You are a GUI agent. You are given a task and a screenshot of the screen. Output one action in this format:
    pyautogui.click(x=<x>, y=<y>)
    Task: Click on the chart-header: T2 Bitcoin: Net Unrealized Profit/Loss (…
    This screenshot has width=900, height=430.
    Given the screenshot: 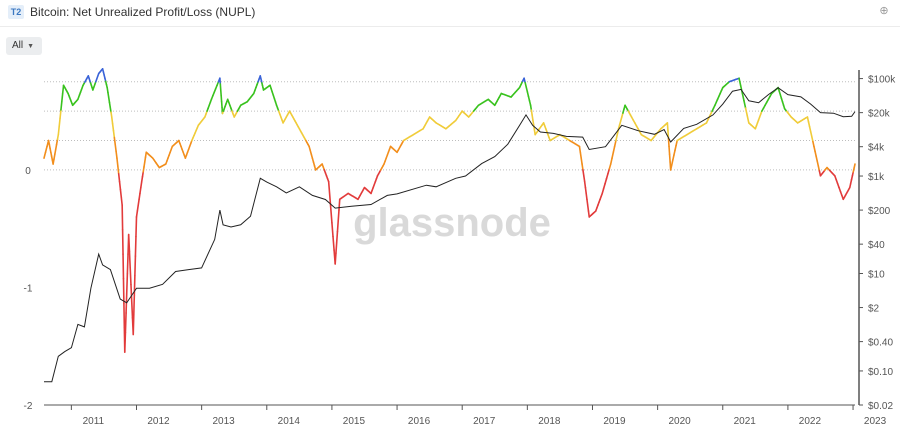 What is the action you would take?
    pyautogui.click(x=450, y=13)
    